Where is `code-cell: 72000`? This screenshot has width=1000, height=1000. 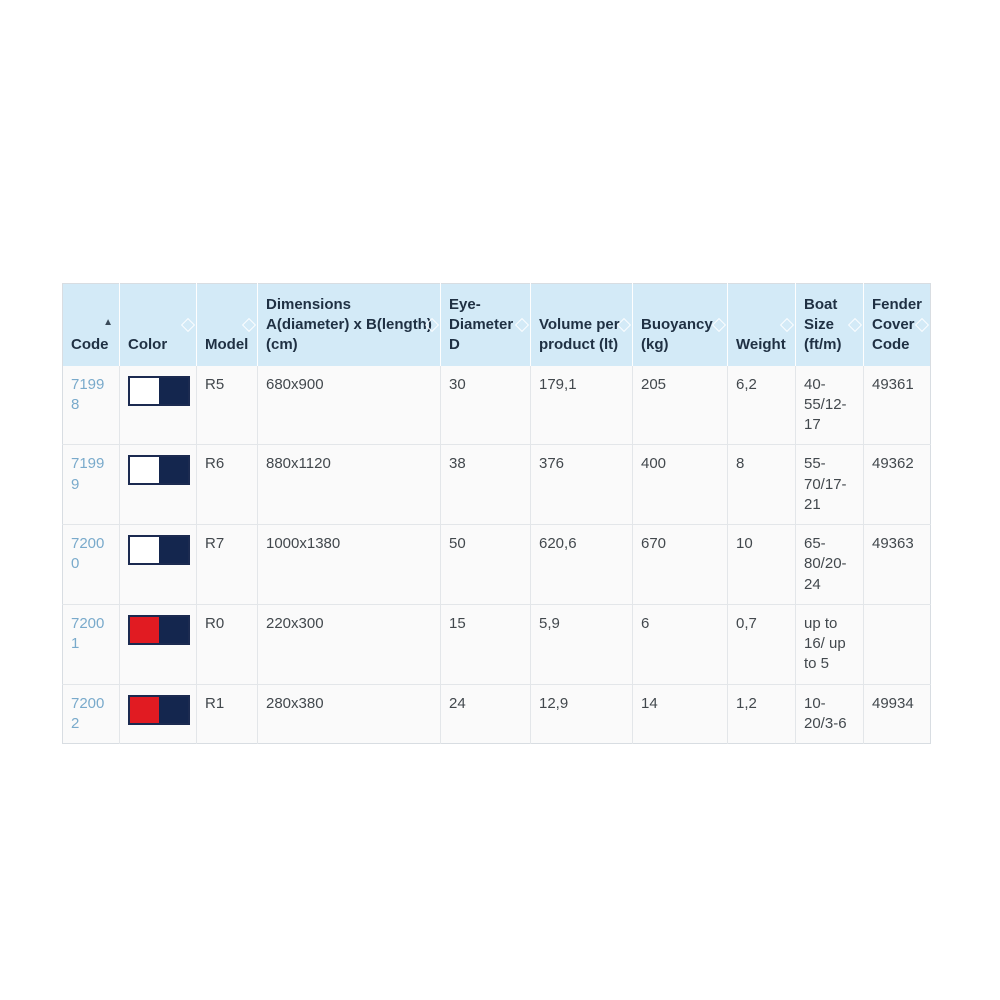 code-cell: 72000 is located at coordinates (91, 564).